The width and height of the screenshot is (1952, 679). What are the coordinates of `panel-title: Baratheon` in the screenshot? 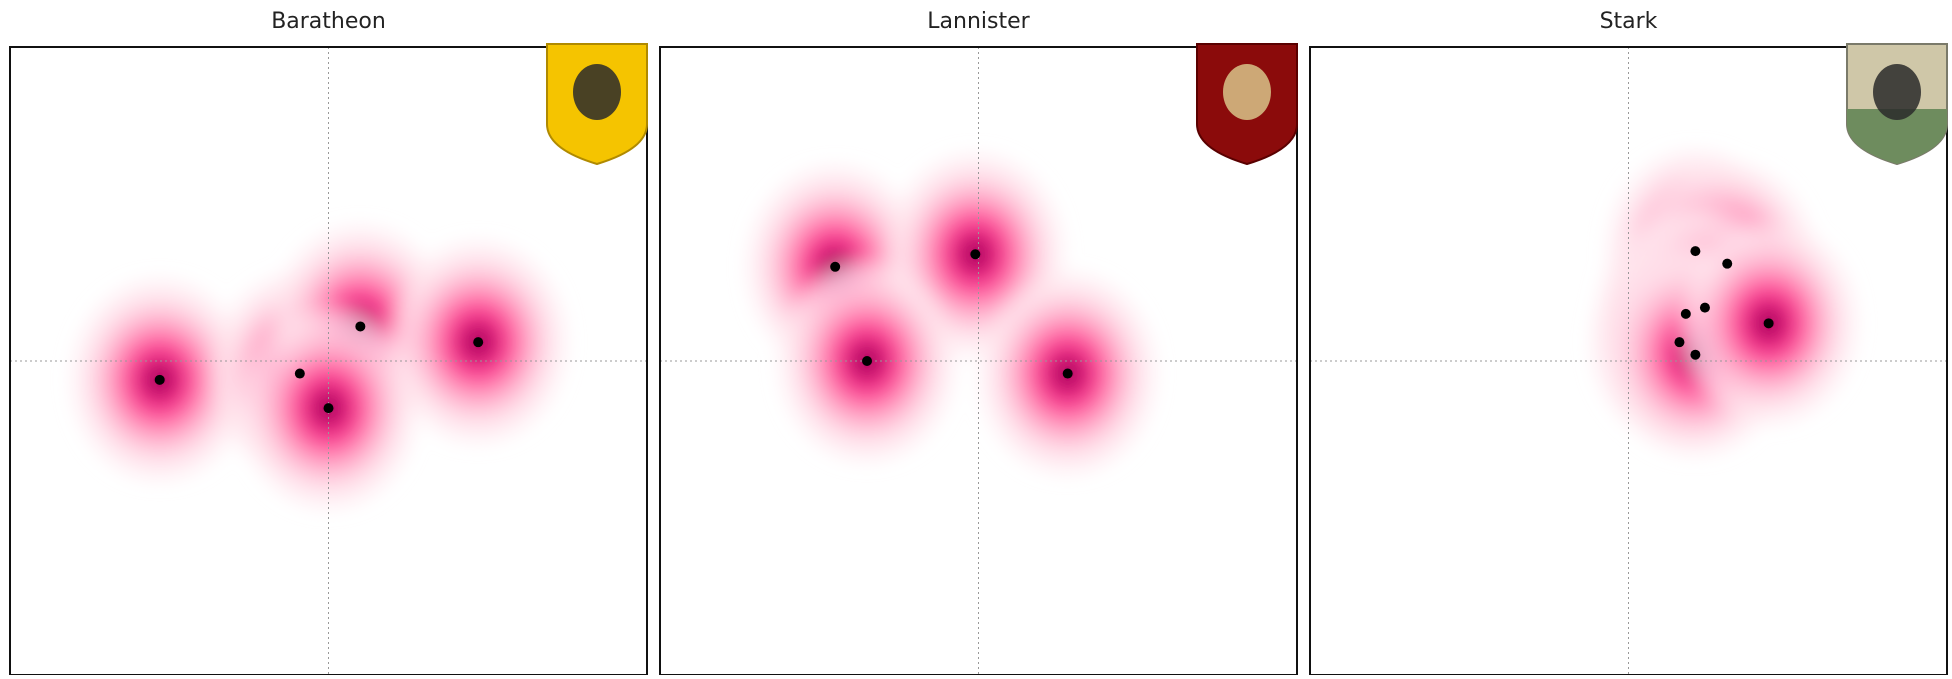 It's located at (328, 21).